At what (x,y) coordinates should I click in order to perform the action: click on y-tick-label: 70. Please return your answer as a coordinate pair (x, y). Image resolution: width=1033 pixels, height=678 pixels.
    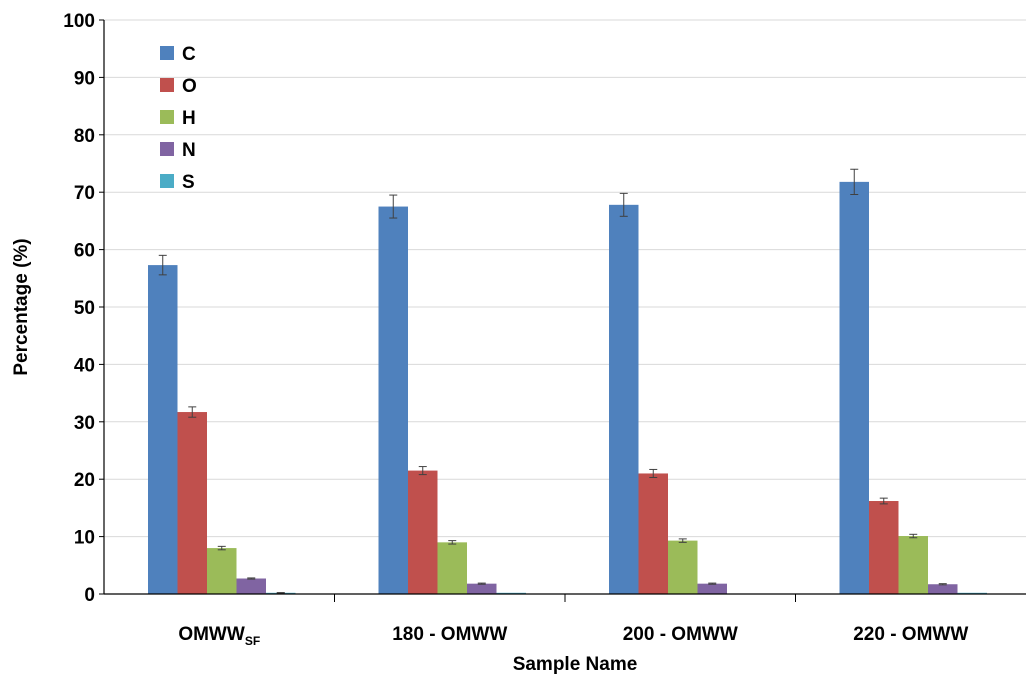
    Looking at the image, I should click on (84, 193).